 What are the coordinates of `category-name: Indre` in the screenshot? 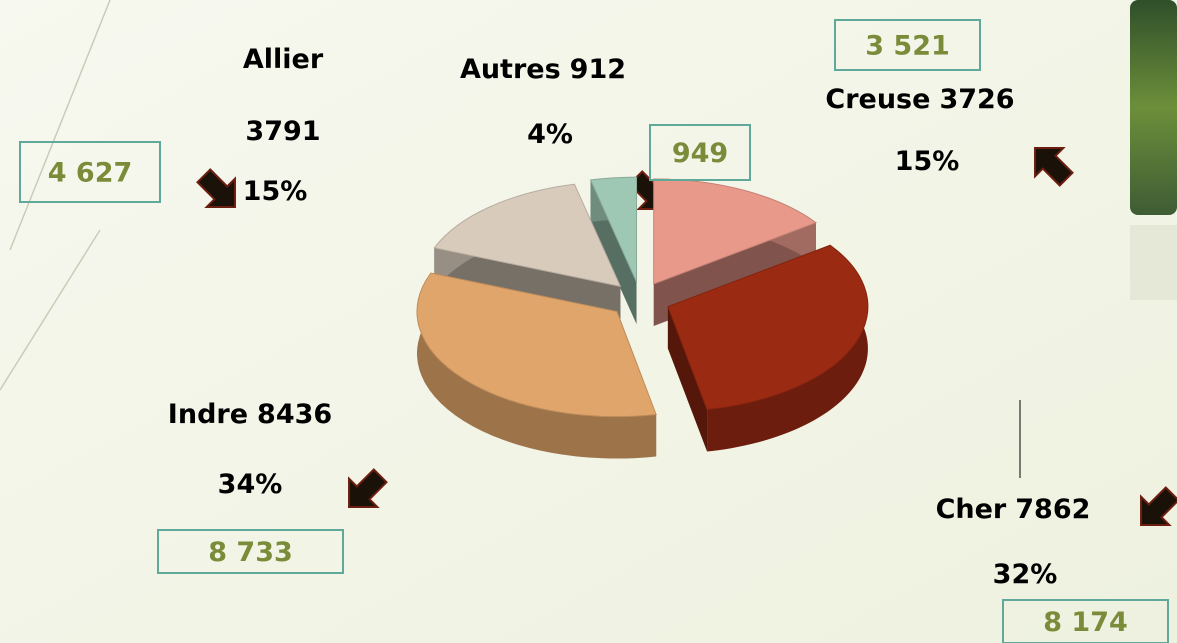 It's located at (208, 414).